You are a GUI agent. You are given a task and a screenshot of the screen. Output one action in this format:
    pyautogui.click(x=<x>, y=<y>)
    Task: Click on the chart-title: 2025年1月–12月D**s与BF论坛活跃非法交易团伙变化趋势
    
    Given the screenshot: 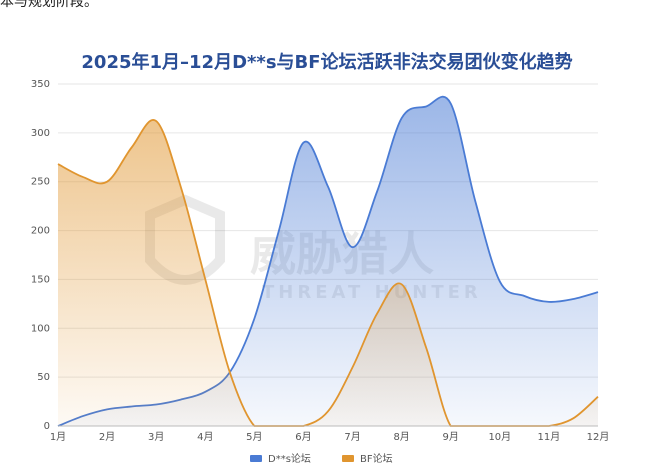 What is the action you would take?
    pyautogui.click(x=327, y=62)
    